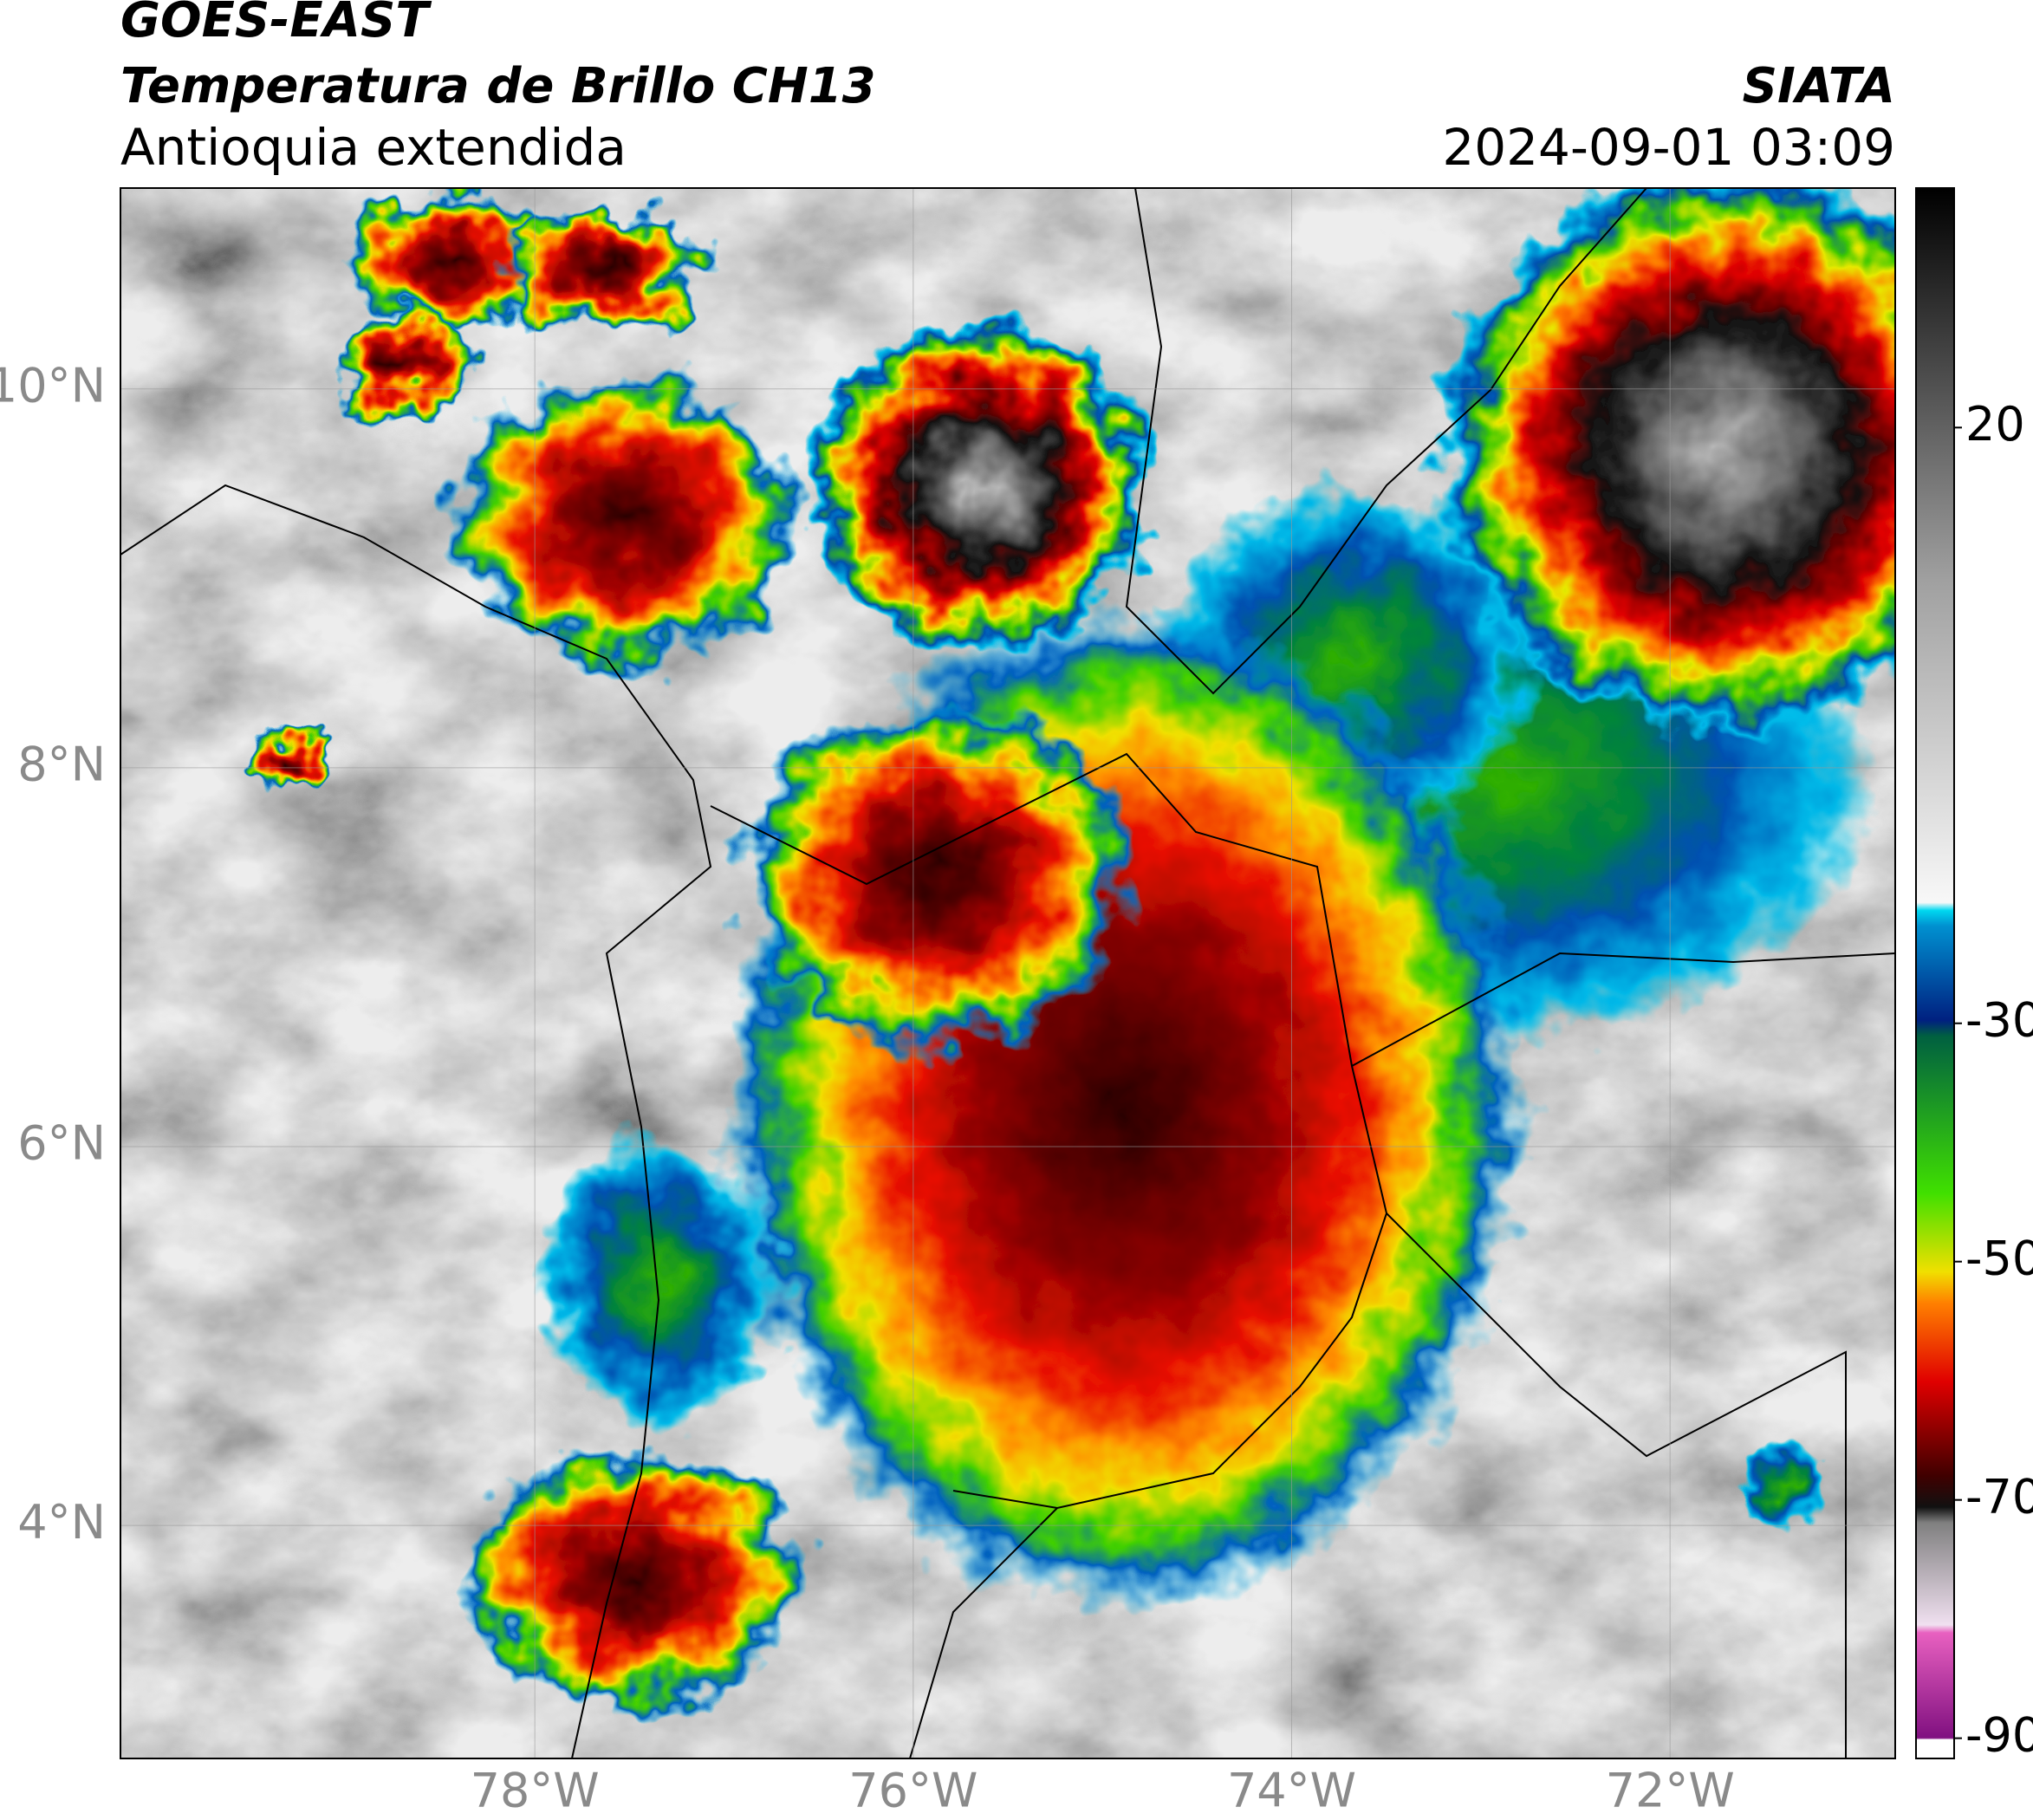  I want to click on y-tick-label: 6°N, so click(61, 1143).